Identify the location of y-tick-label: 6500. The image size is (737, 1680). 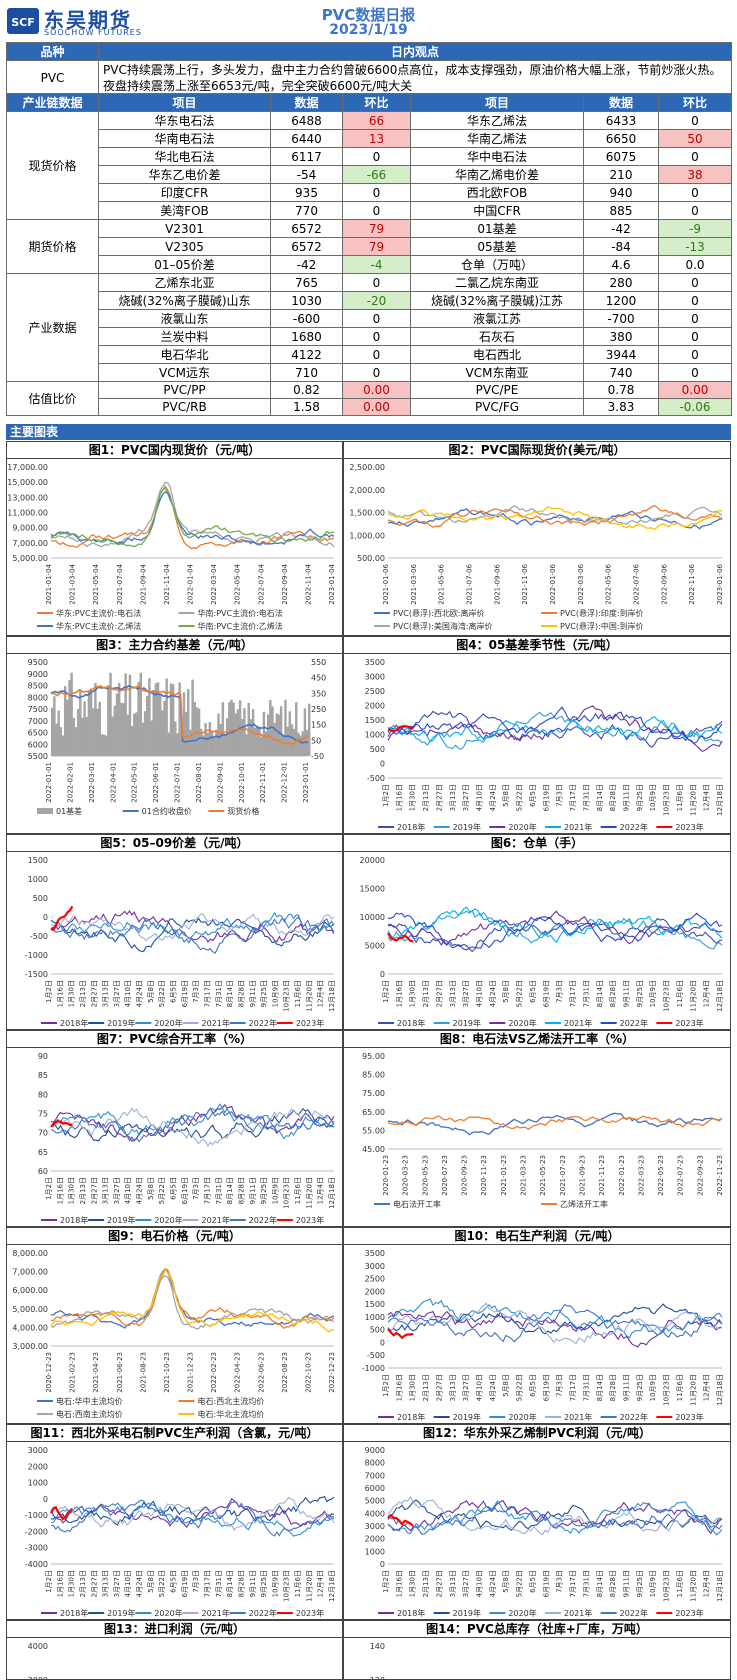
(38, 733).